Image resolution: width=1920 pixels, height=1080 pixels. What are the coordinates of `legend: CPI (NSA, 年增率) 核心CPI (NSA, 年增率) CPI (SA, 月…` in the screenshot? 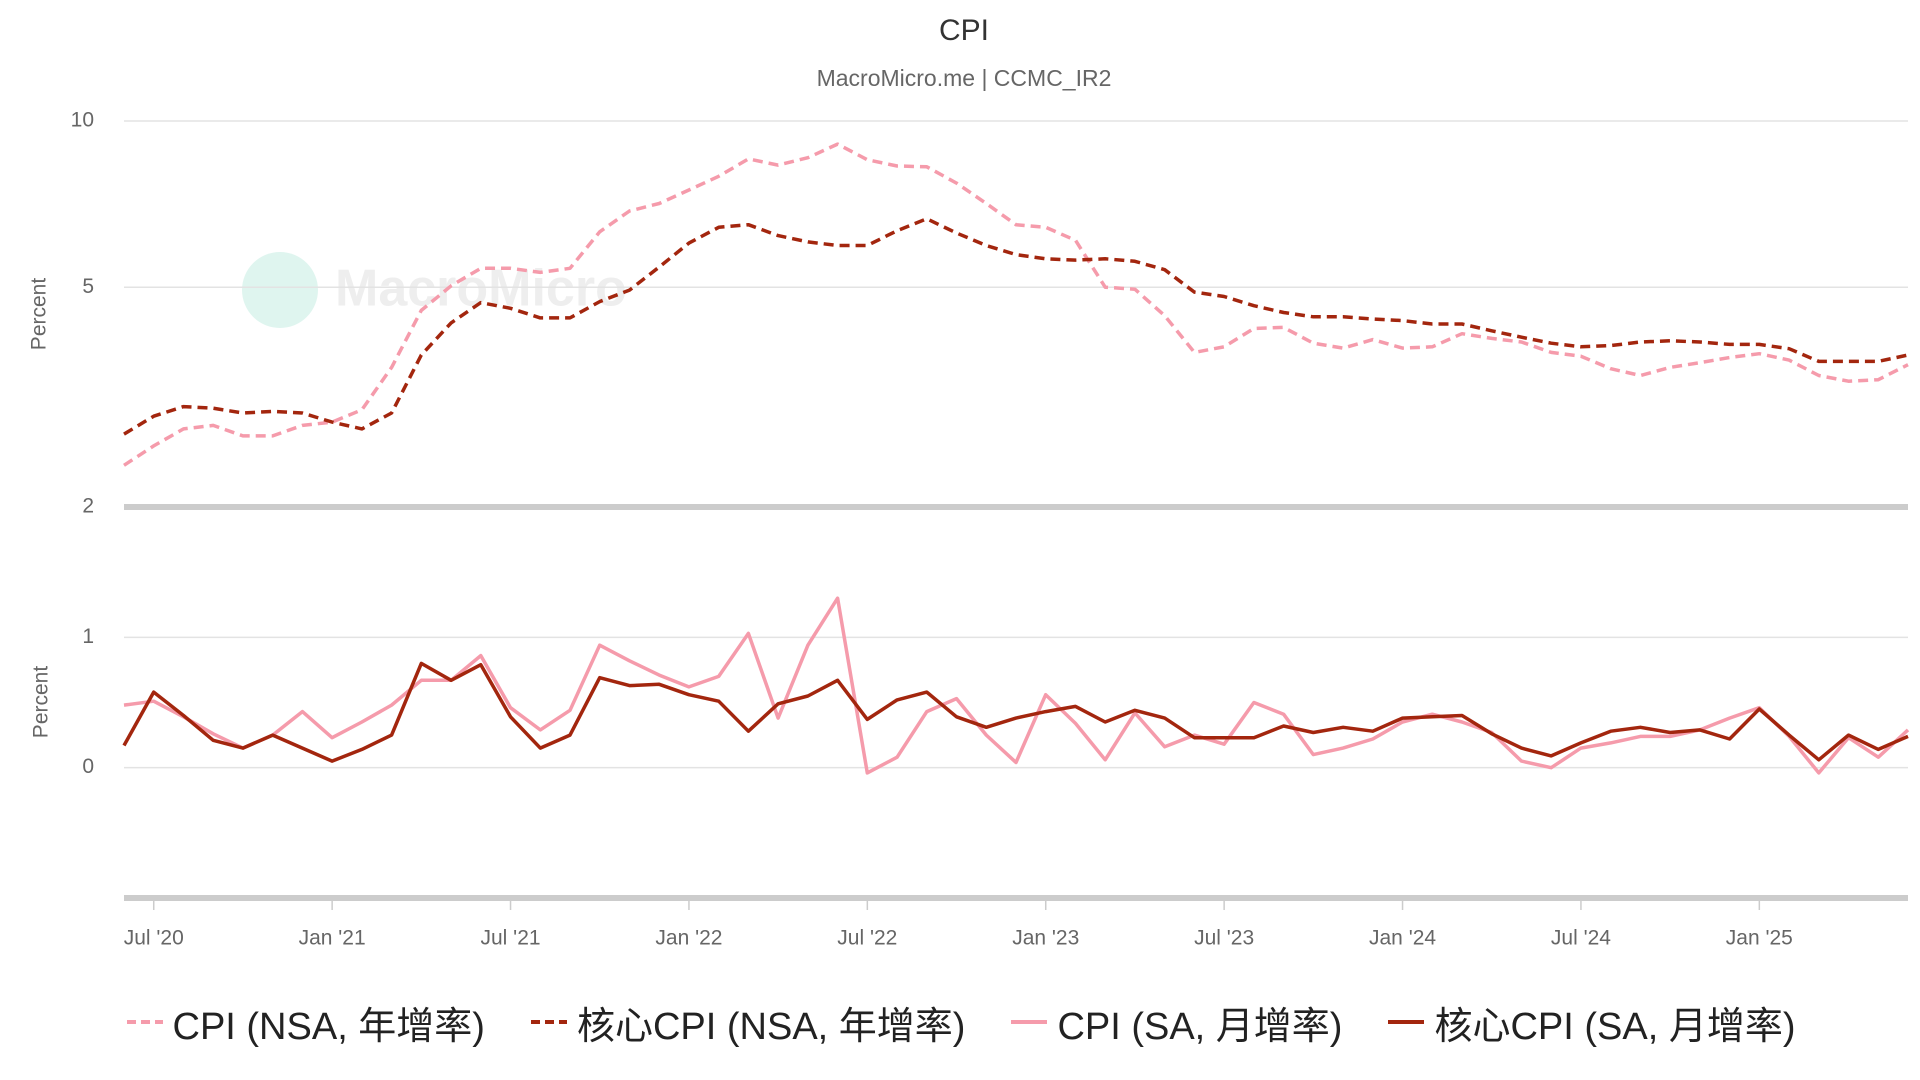 It's located at (960, 1022).